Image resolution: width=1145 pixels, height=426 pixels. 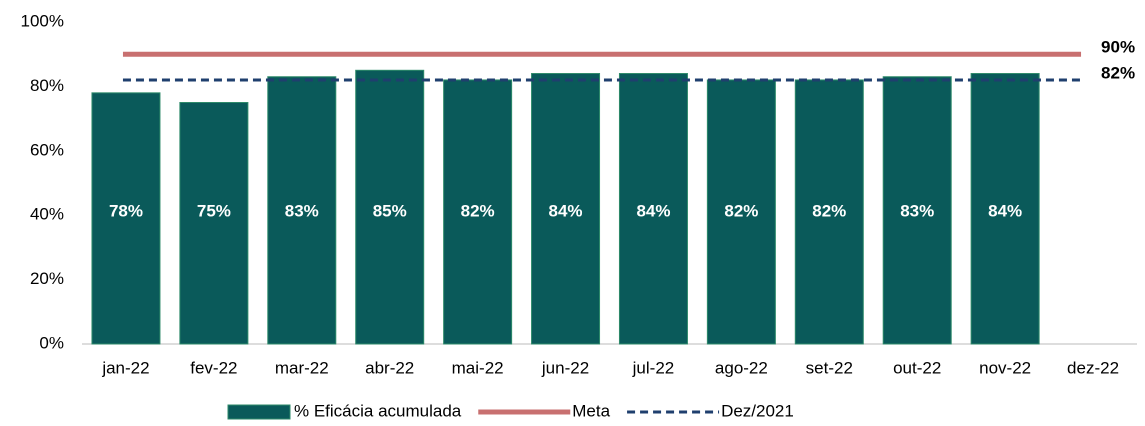 What do you see at coordinates (42, 20) in the screenshot?
I see `y-tick-label: 100%` at bounding box center [42, 20].